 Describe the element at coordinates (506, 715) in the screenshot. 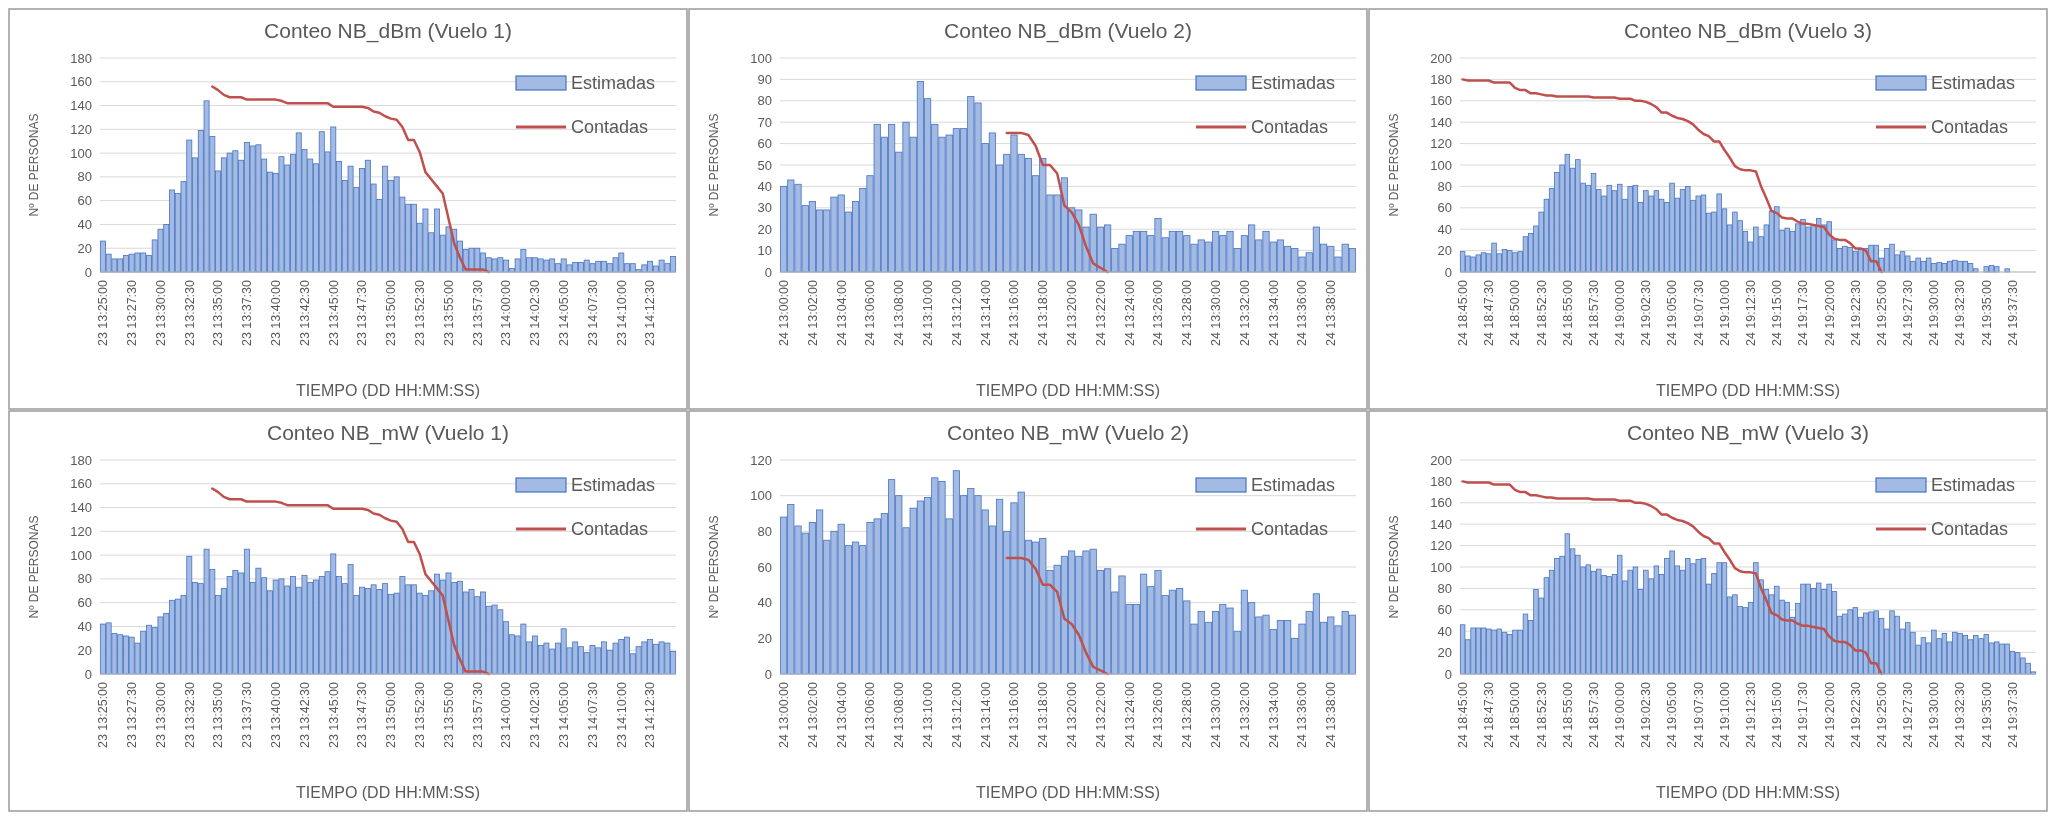

I see `x-tick-label: 23 14:00:00` at that location.